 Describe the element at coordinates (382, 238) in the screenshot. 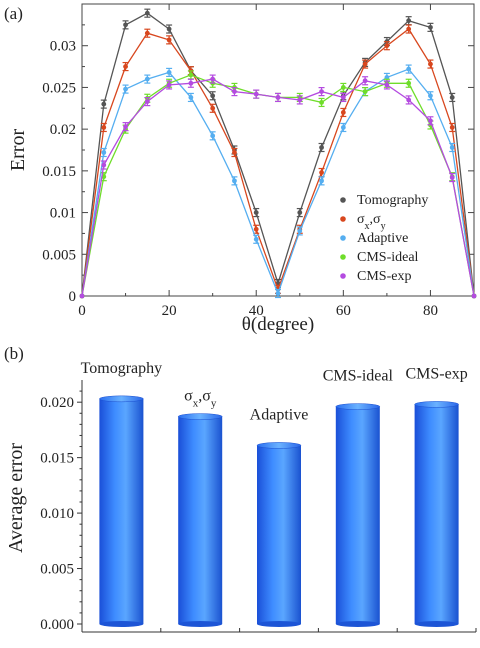

I see `legend-label: Adaptive` at that location.